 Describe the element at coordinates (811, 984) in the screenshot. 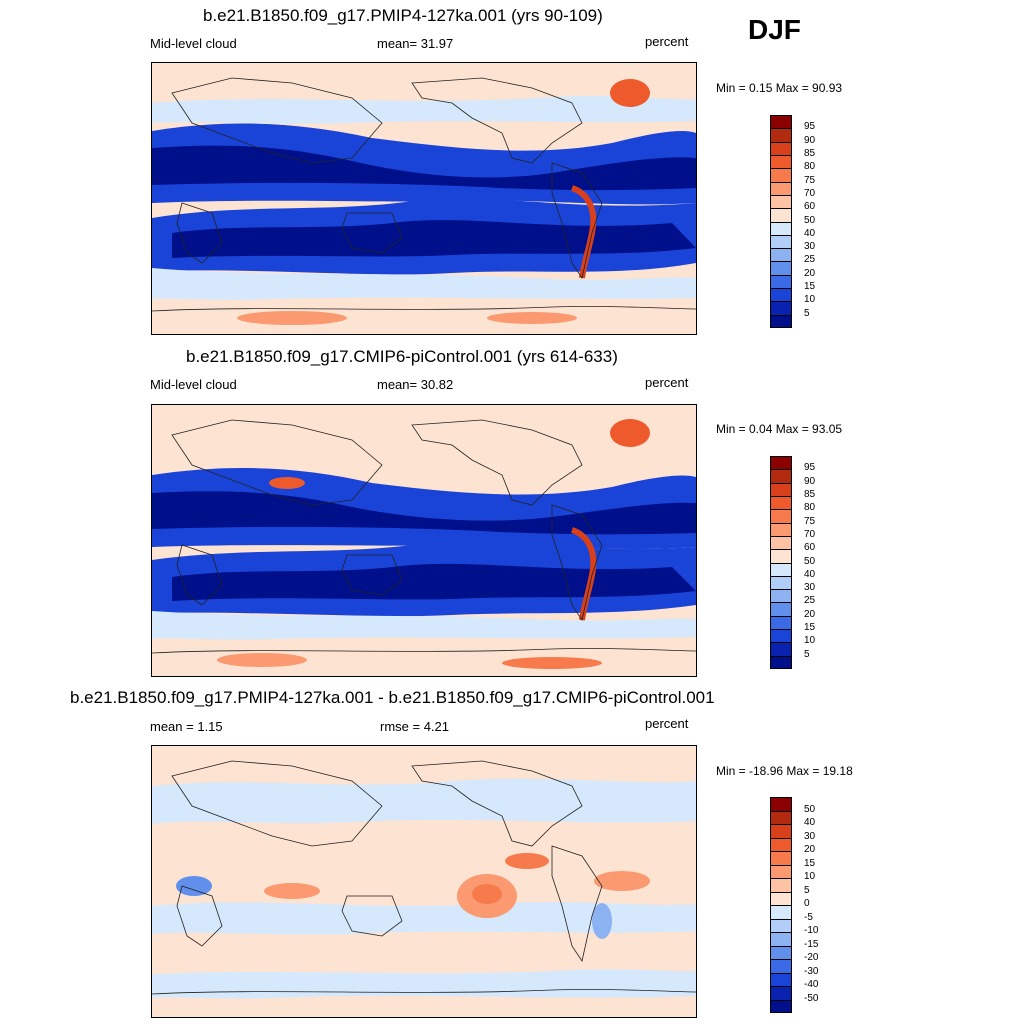

I see `colorbar-tick-label: -40` at that location.